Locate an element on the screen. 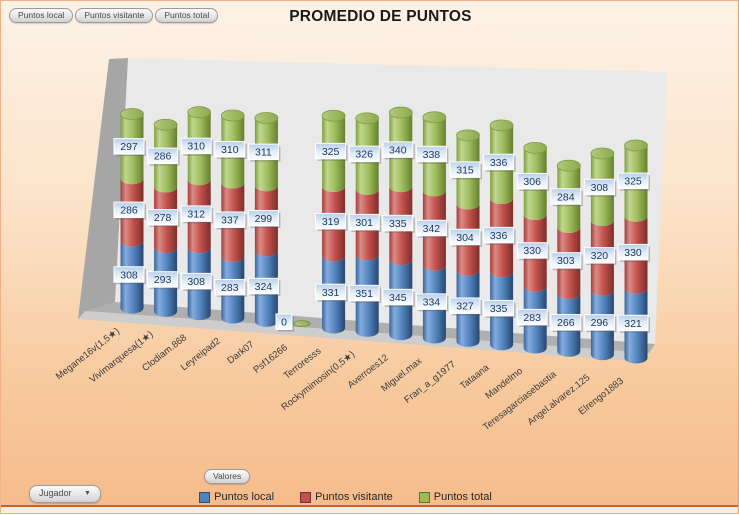 The height and width of the screenshot is (515, 739). category-label: Dark07 is located at coordinates (240, 353).